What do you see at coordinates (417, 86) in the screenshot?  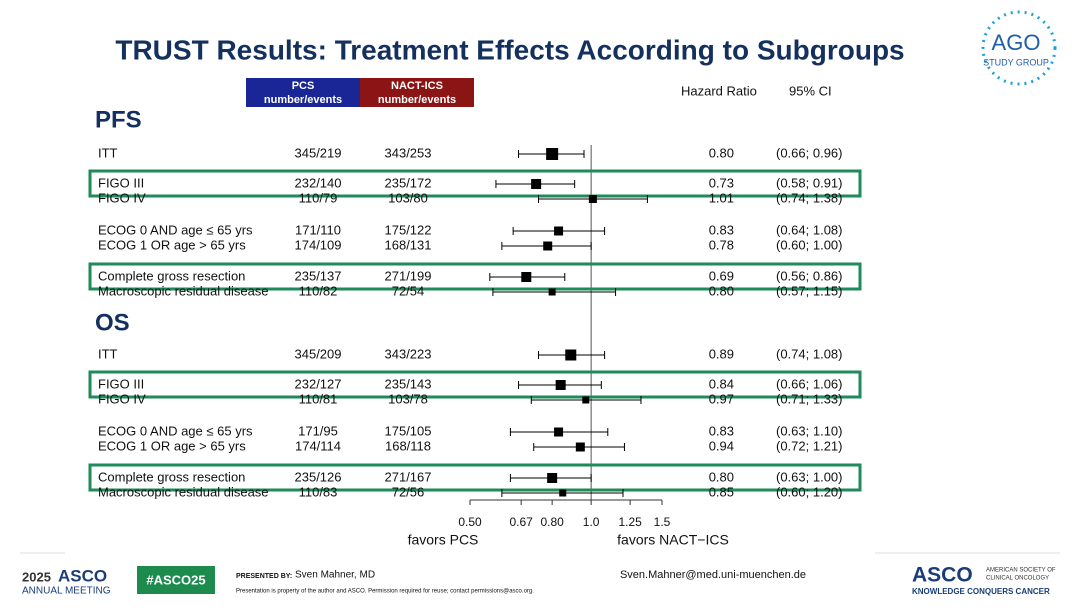 I see `nact-header: NACT-ICS` at bounding box center [417, 86].